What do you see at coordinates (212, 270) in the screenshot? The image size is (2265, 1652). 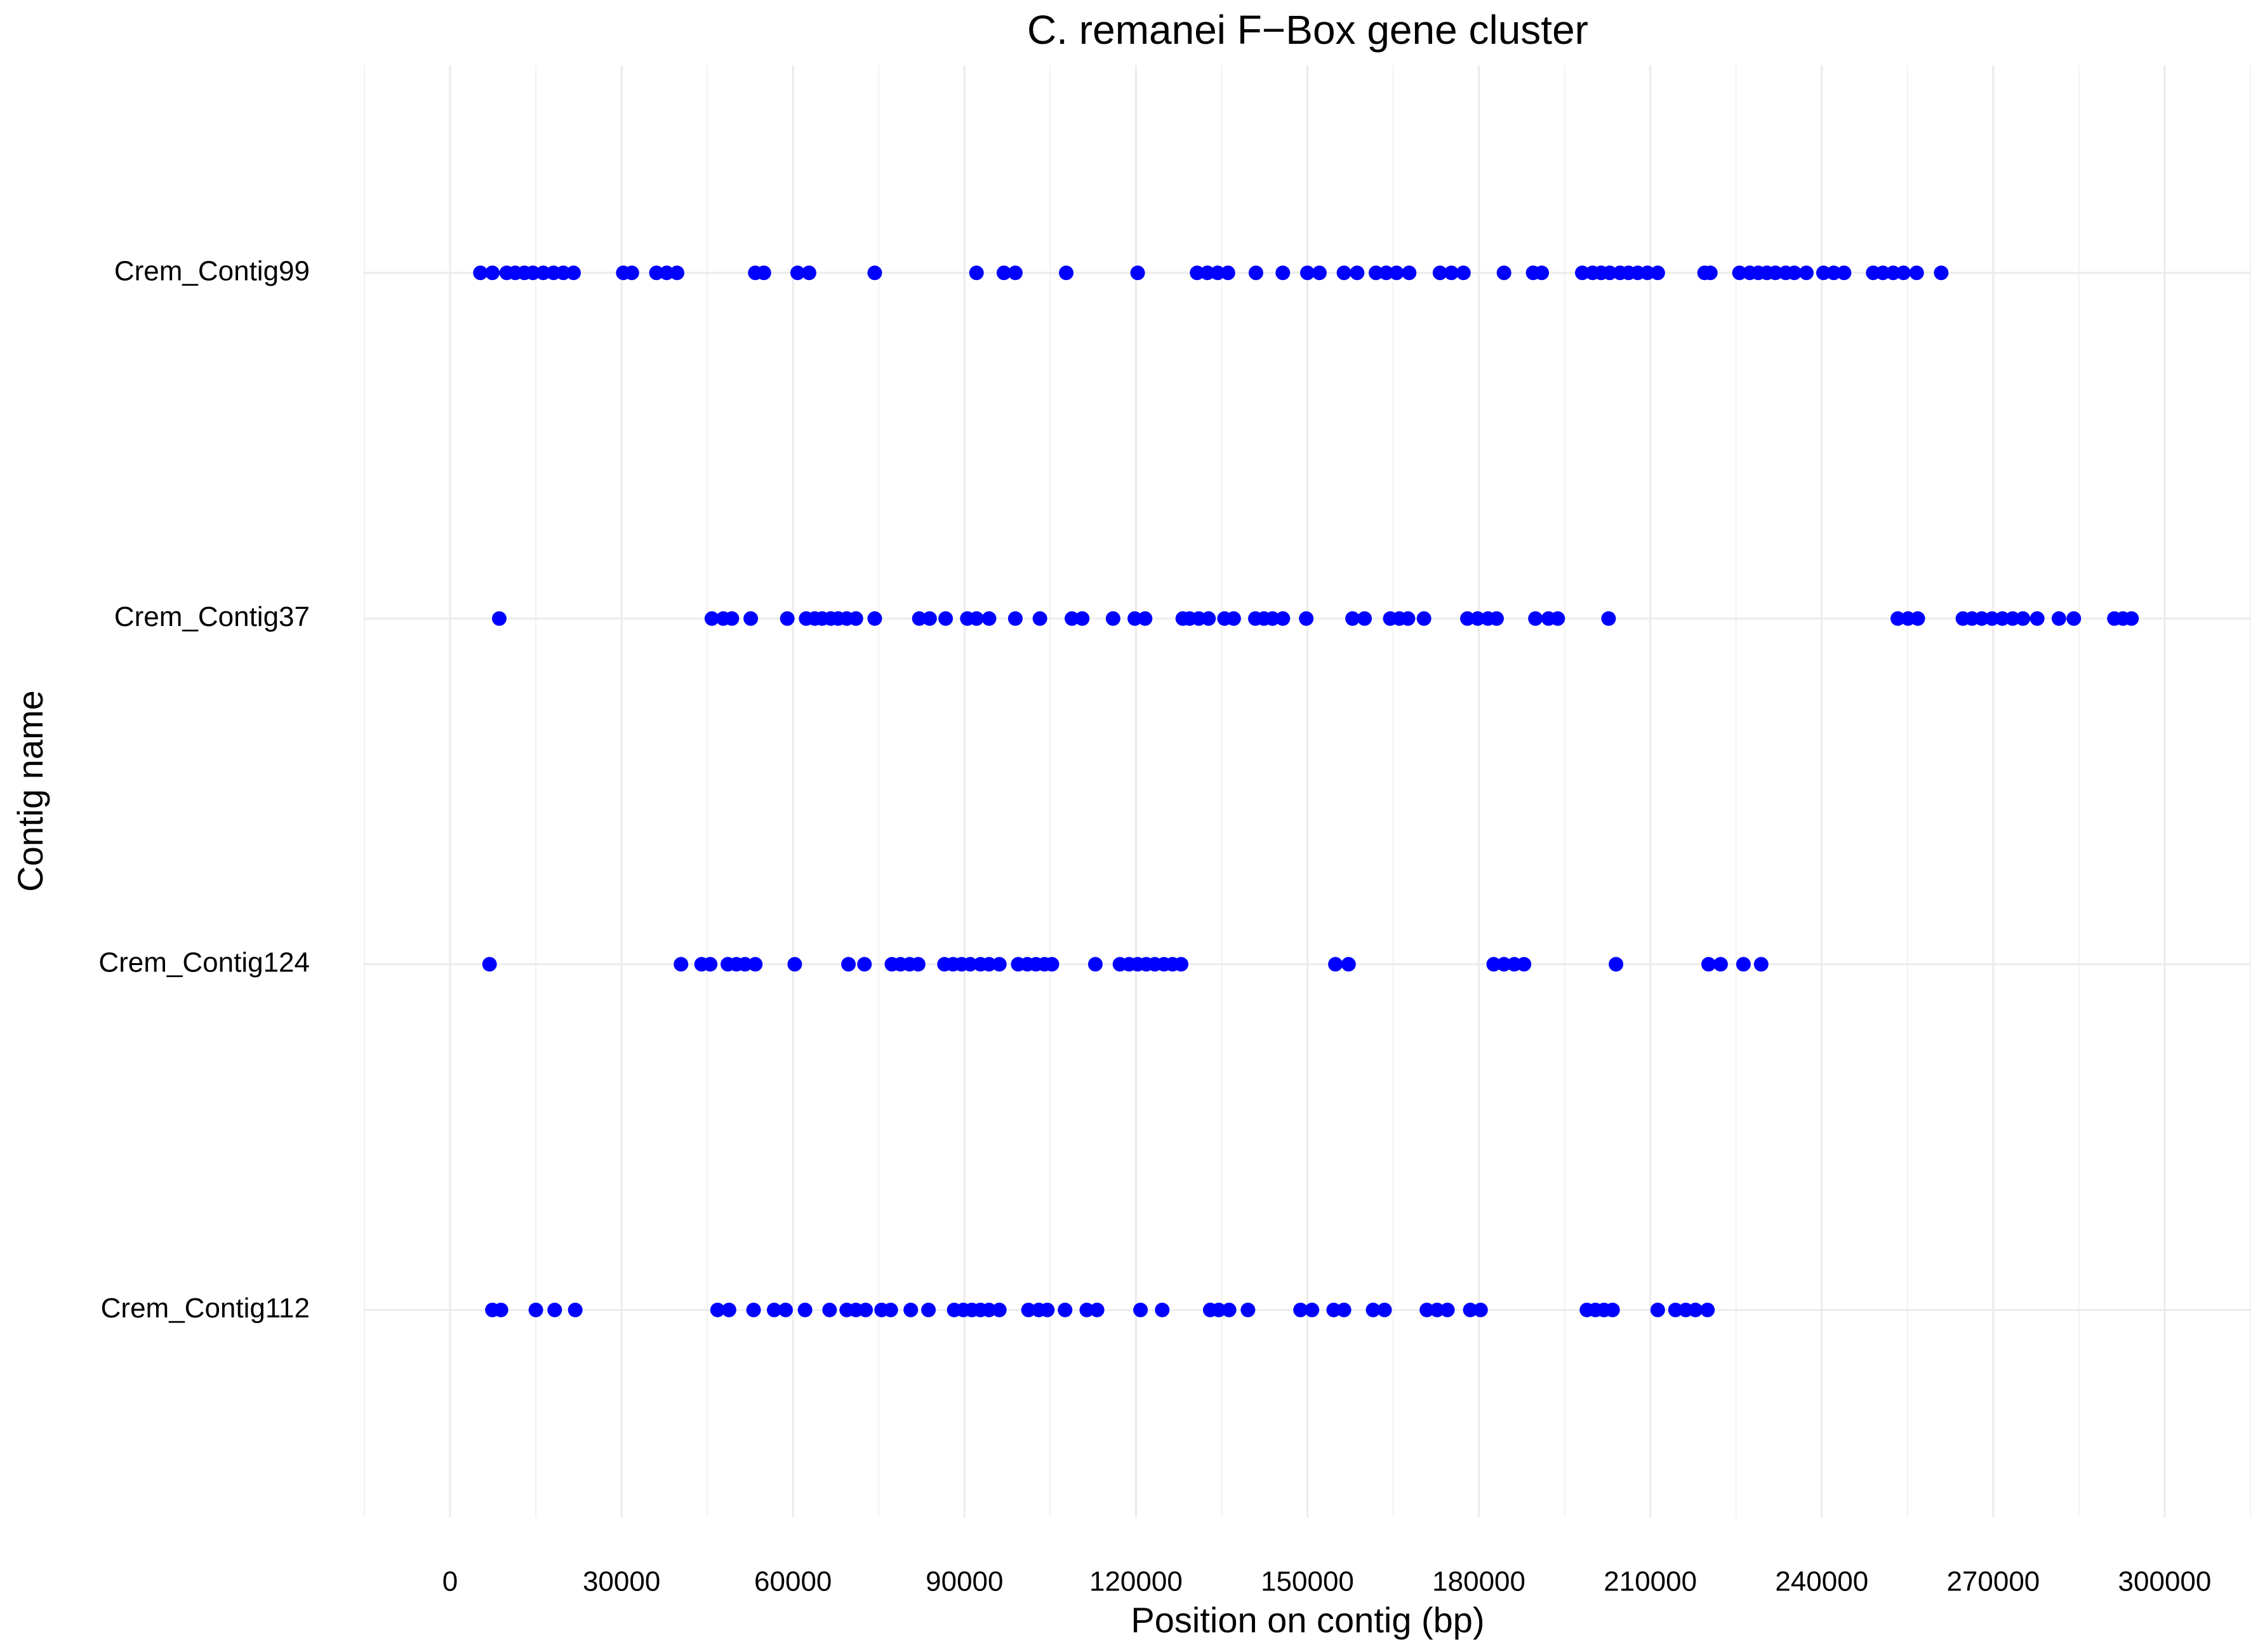 I see `y-tick-label: Crem_Contig99` at bounding box center [212, 270].